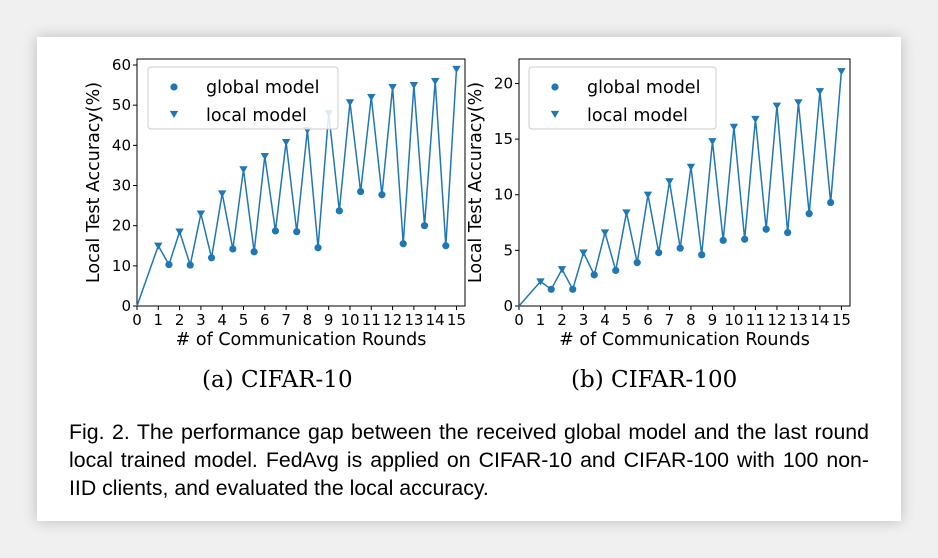 Image resolution: width=938 pixels, height=558 pixels. What do you see at coordinates (121, 65) in the screenshot?
I see `y-tick-label: 60` at bounding box center [121, 65].